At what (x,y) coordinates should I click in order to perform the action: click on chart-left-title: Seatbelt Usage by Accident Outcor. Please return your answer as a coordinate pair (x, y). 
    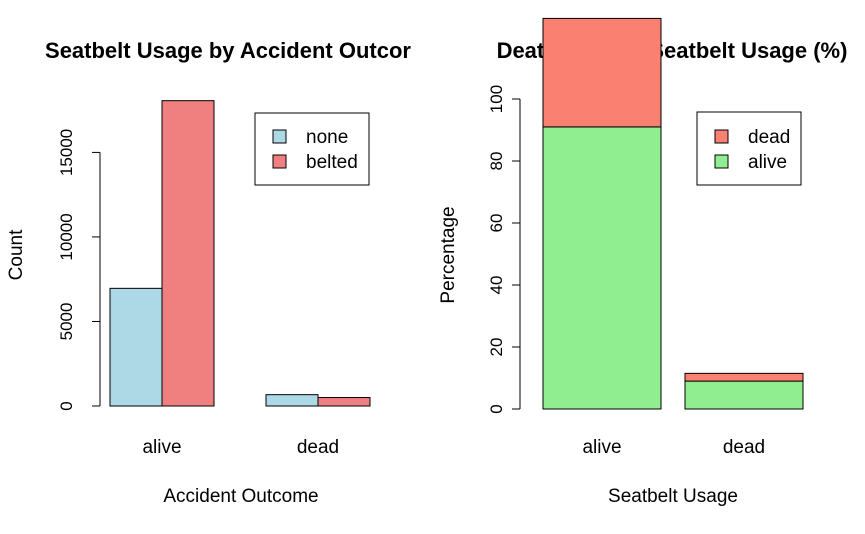
    Looking at the image, I should click on (228, 50).